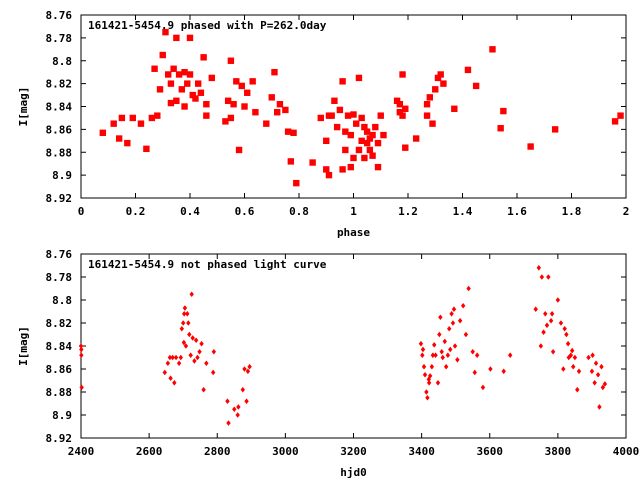 The width and height of the screenshot is (640, 480). Describe the element at coordinates (59, 152) in the screenshot. I see `y-tick-label: 8.88` at that location.